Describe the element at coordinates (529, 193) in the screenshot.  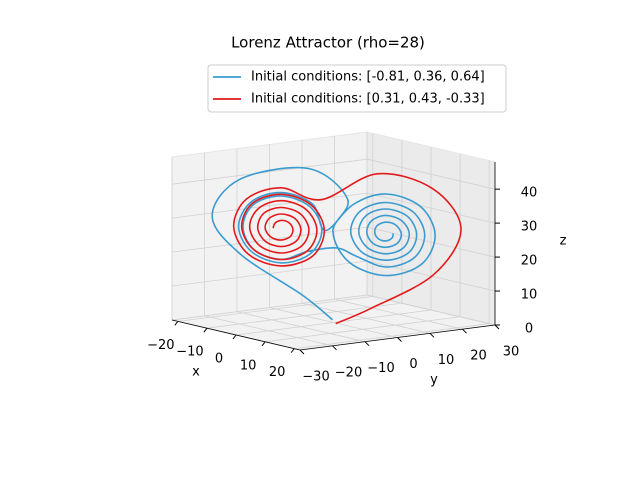
I see `z-tick-label: 40` at that location.